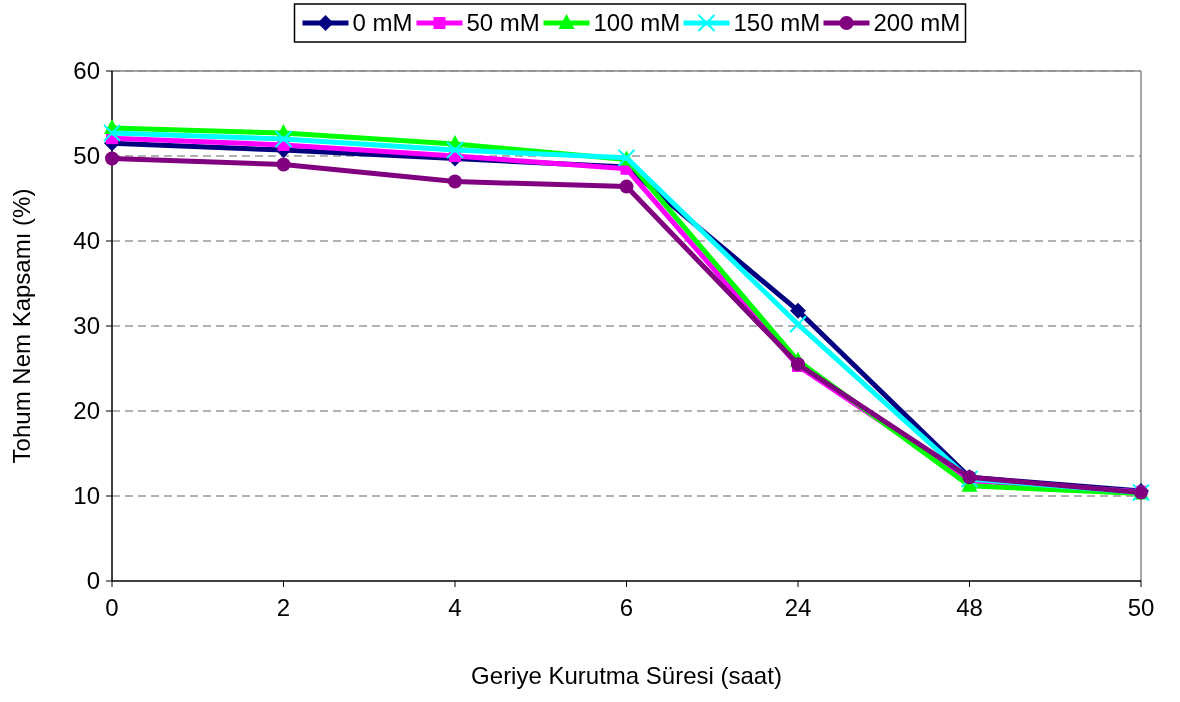 Image resolution: width=1180 pixels, height=702 pixels. Describe the element at coordinates (86, 411) in the screenshot. I see `y-tick-label: 20` at that location.